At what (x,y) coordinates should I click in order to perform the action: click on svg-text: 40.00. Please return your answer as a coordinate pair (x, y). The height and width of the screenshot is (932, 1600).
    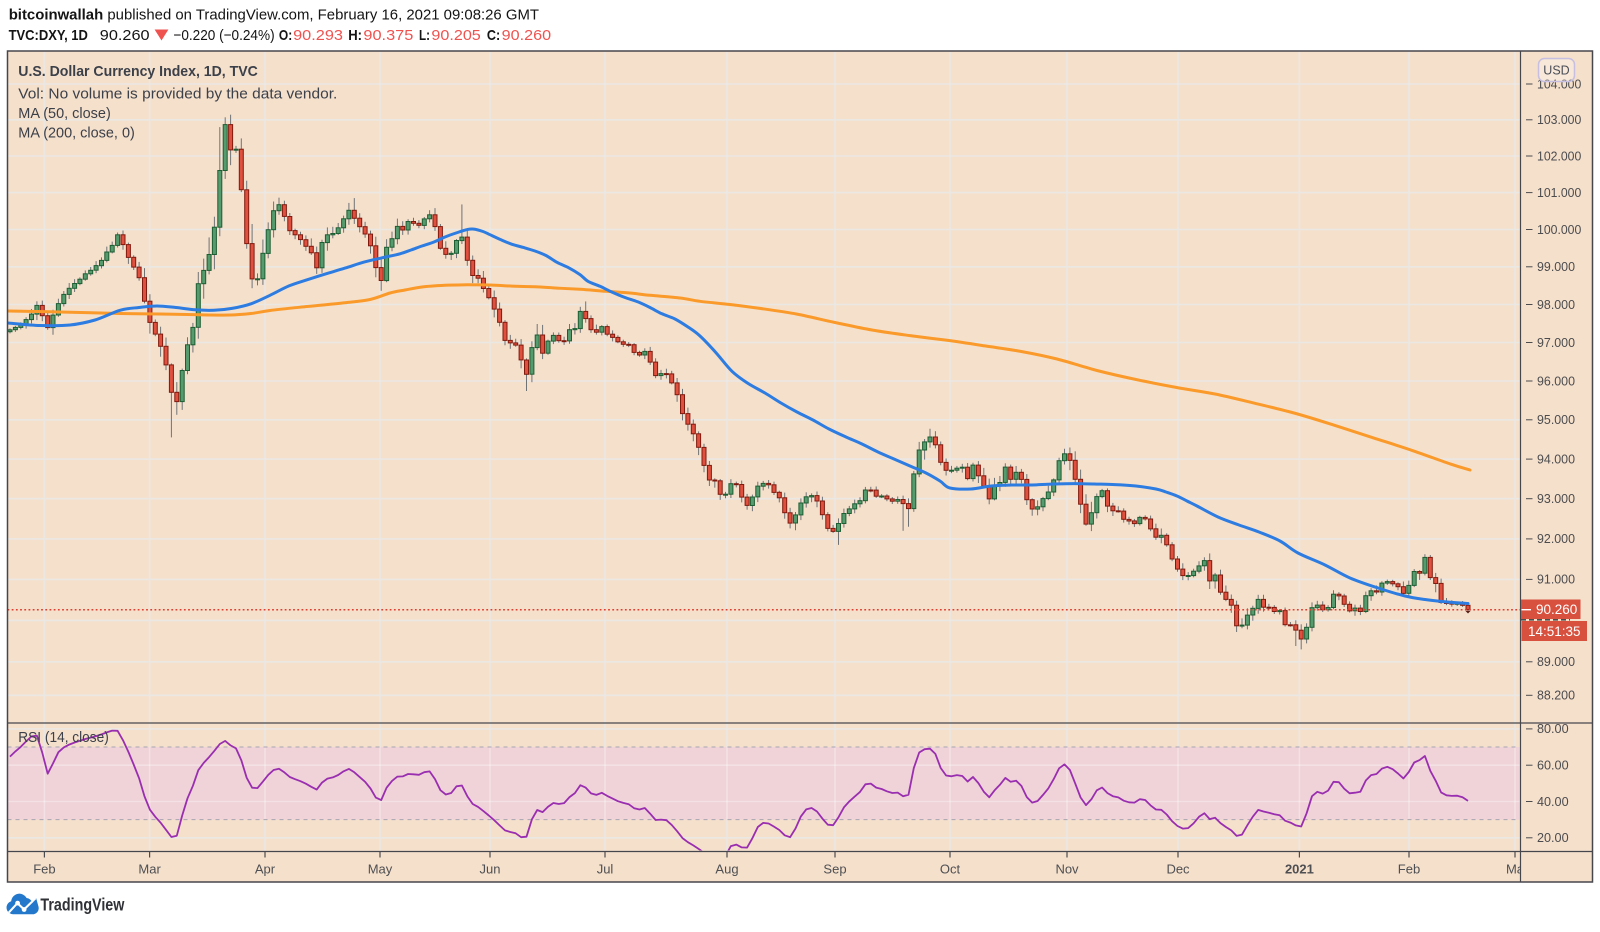
    Looking at the image, I should click on (1553, 802).